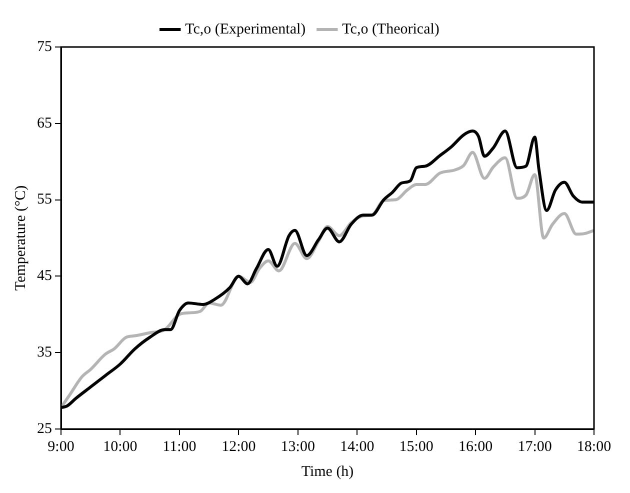 This screenshot has width=630, height=493. I want to click on x-tick-label: 12:00, so click(239, 446).